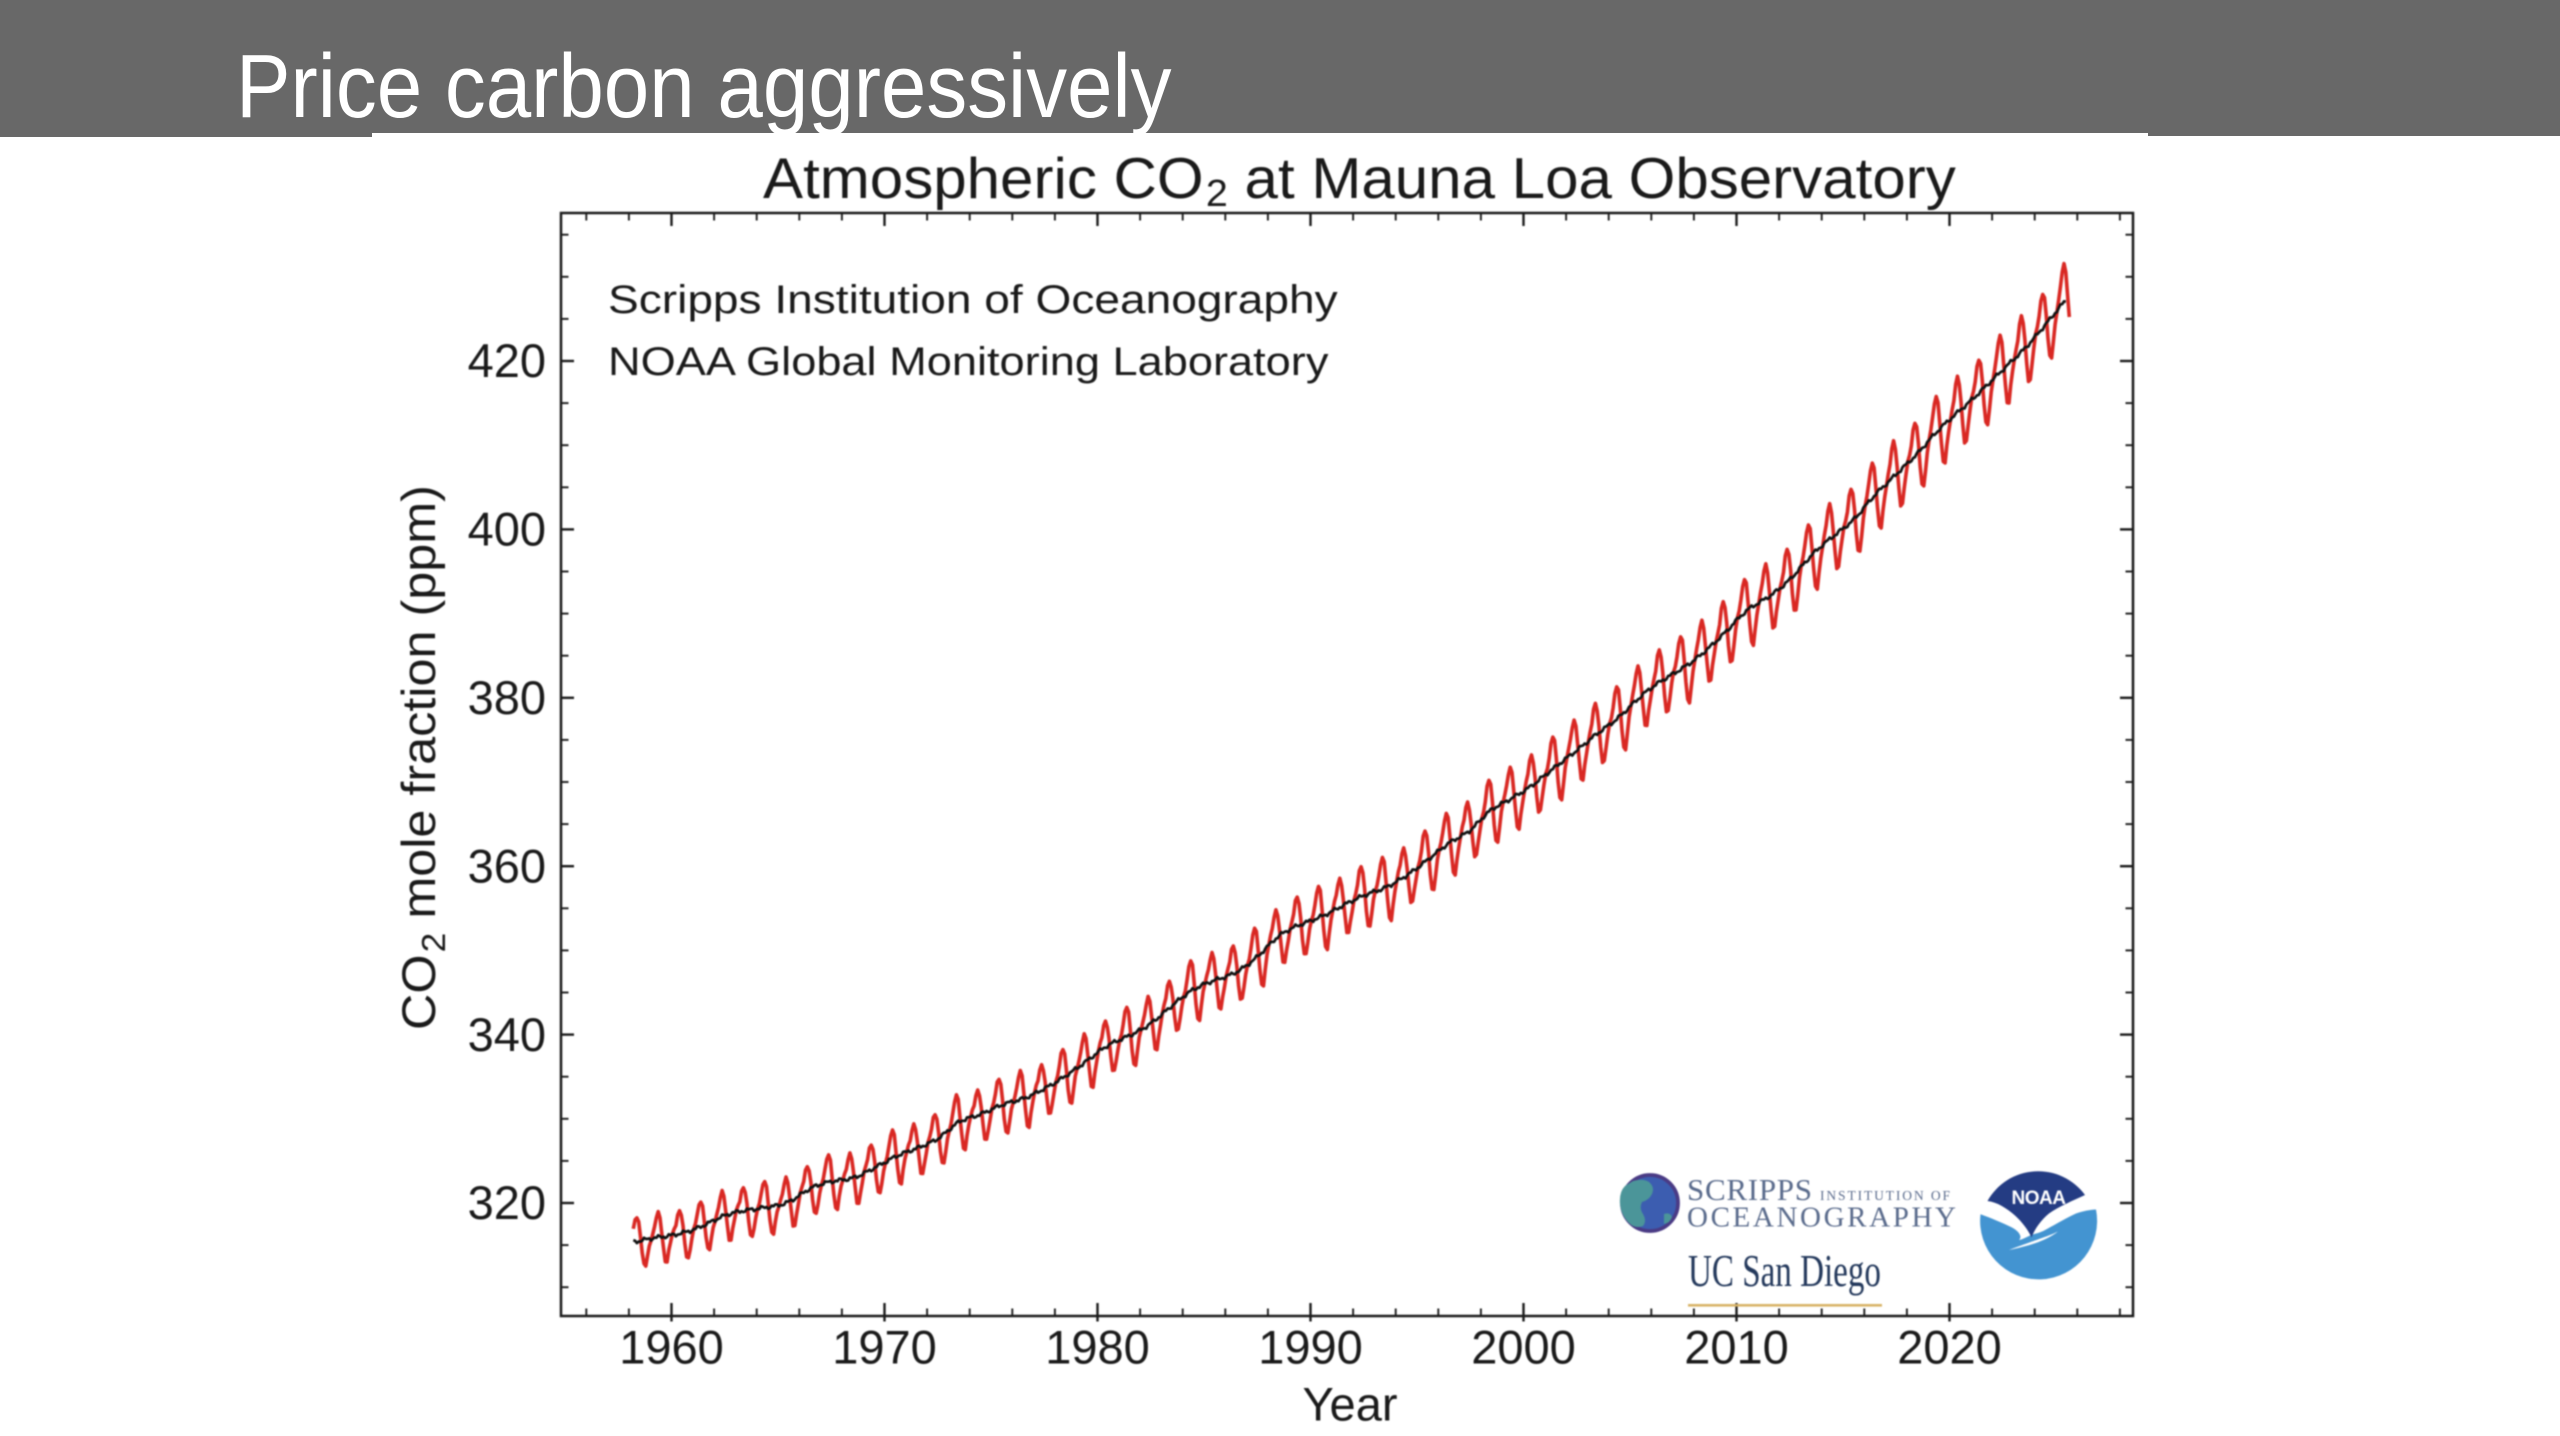 The image size is (2560, 1436). What do you see at coordinates (420, 992) in the screenshot?
I see `svg-text: CO` at bounding box center [420, 992].